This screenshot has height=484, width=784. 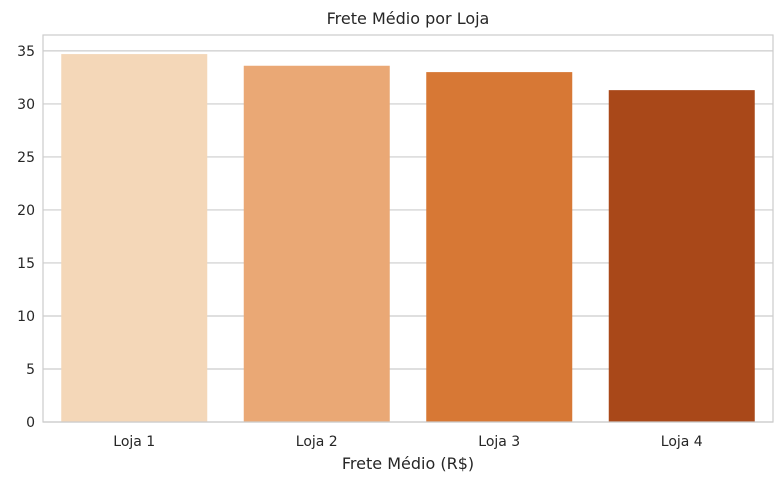 What do you see at coordinates (30, 423) in the screenshot?
I see `y-tick-label: 0` at bounding box center [30, 423].